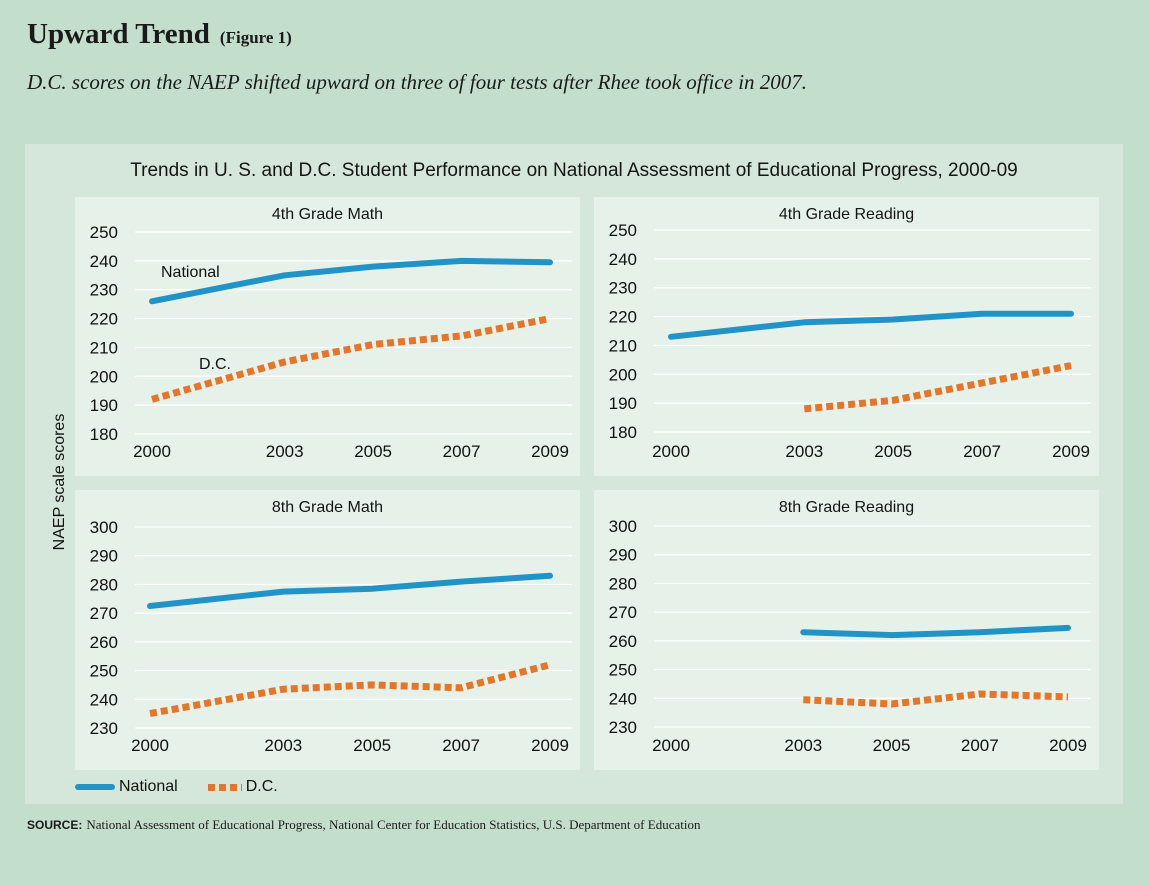 The height and width of the screenshot is (885, 1150). Describe the element at coordinates (148, 786) in the screenshot. I see `legend-label-national: National` at that location.